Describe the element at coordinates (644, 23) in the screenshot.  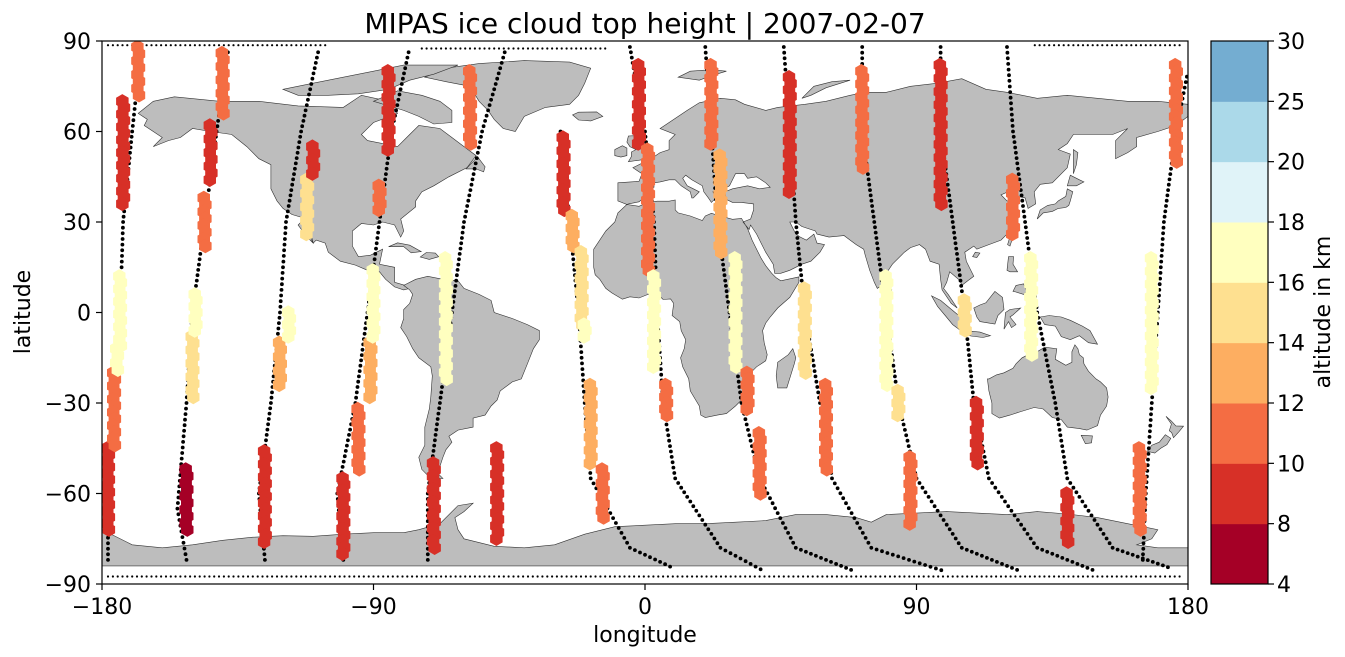
I see `chart-title: MIPAS ice cloud top height | 2007-02-07` at that location.